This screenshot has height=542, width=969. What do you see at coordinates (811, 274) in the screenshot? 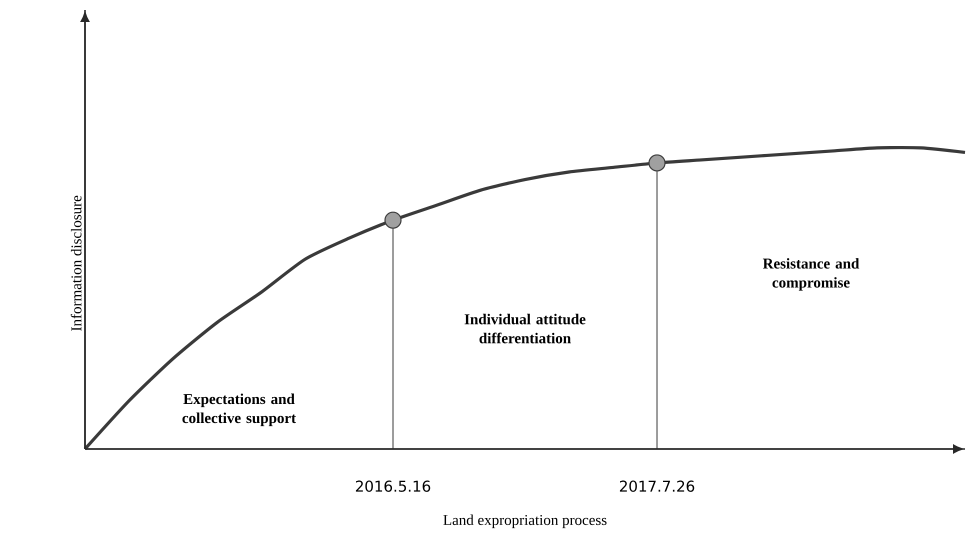
I see `annotation: Resistance and compromise` at bounding box center [811, 274].